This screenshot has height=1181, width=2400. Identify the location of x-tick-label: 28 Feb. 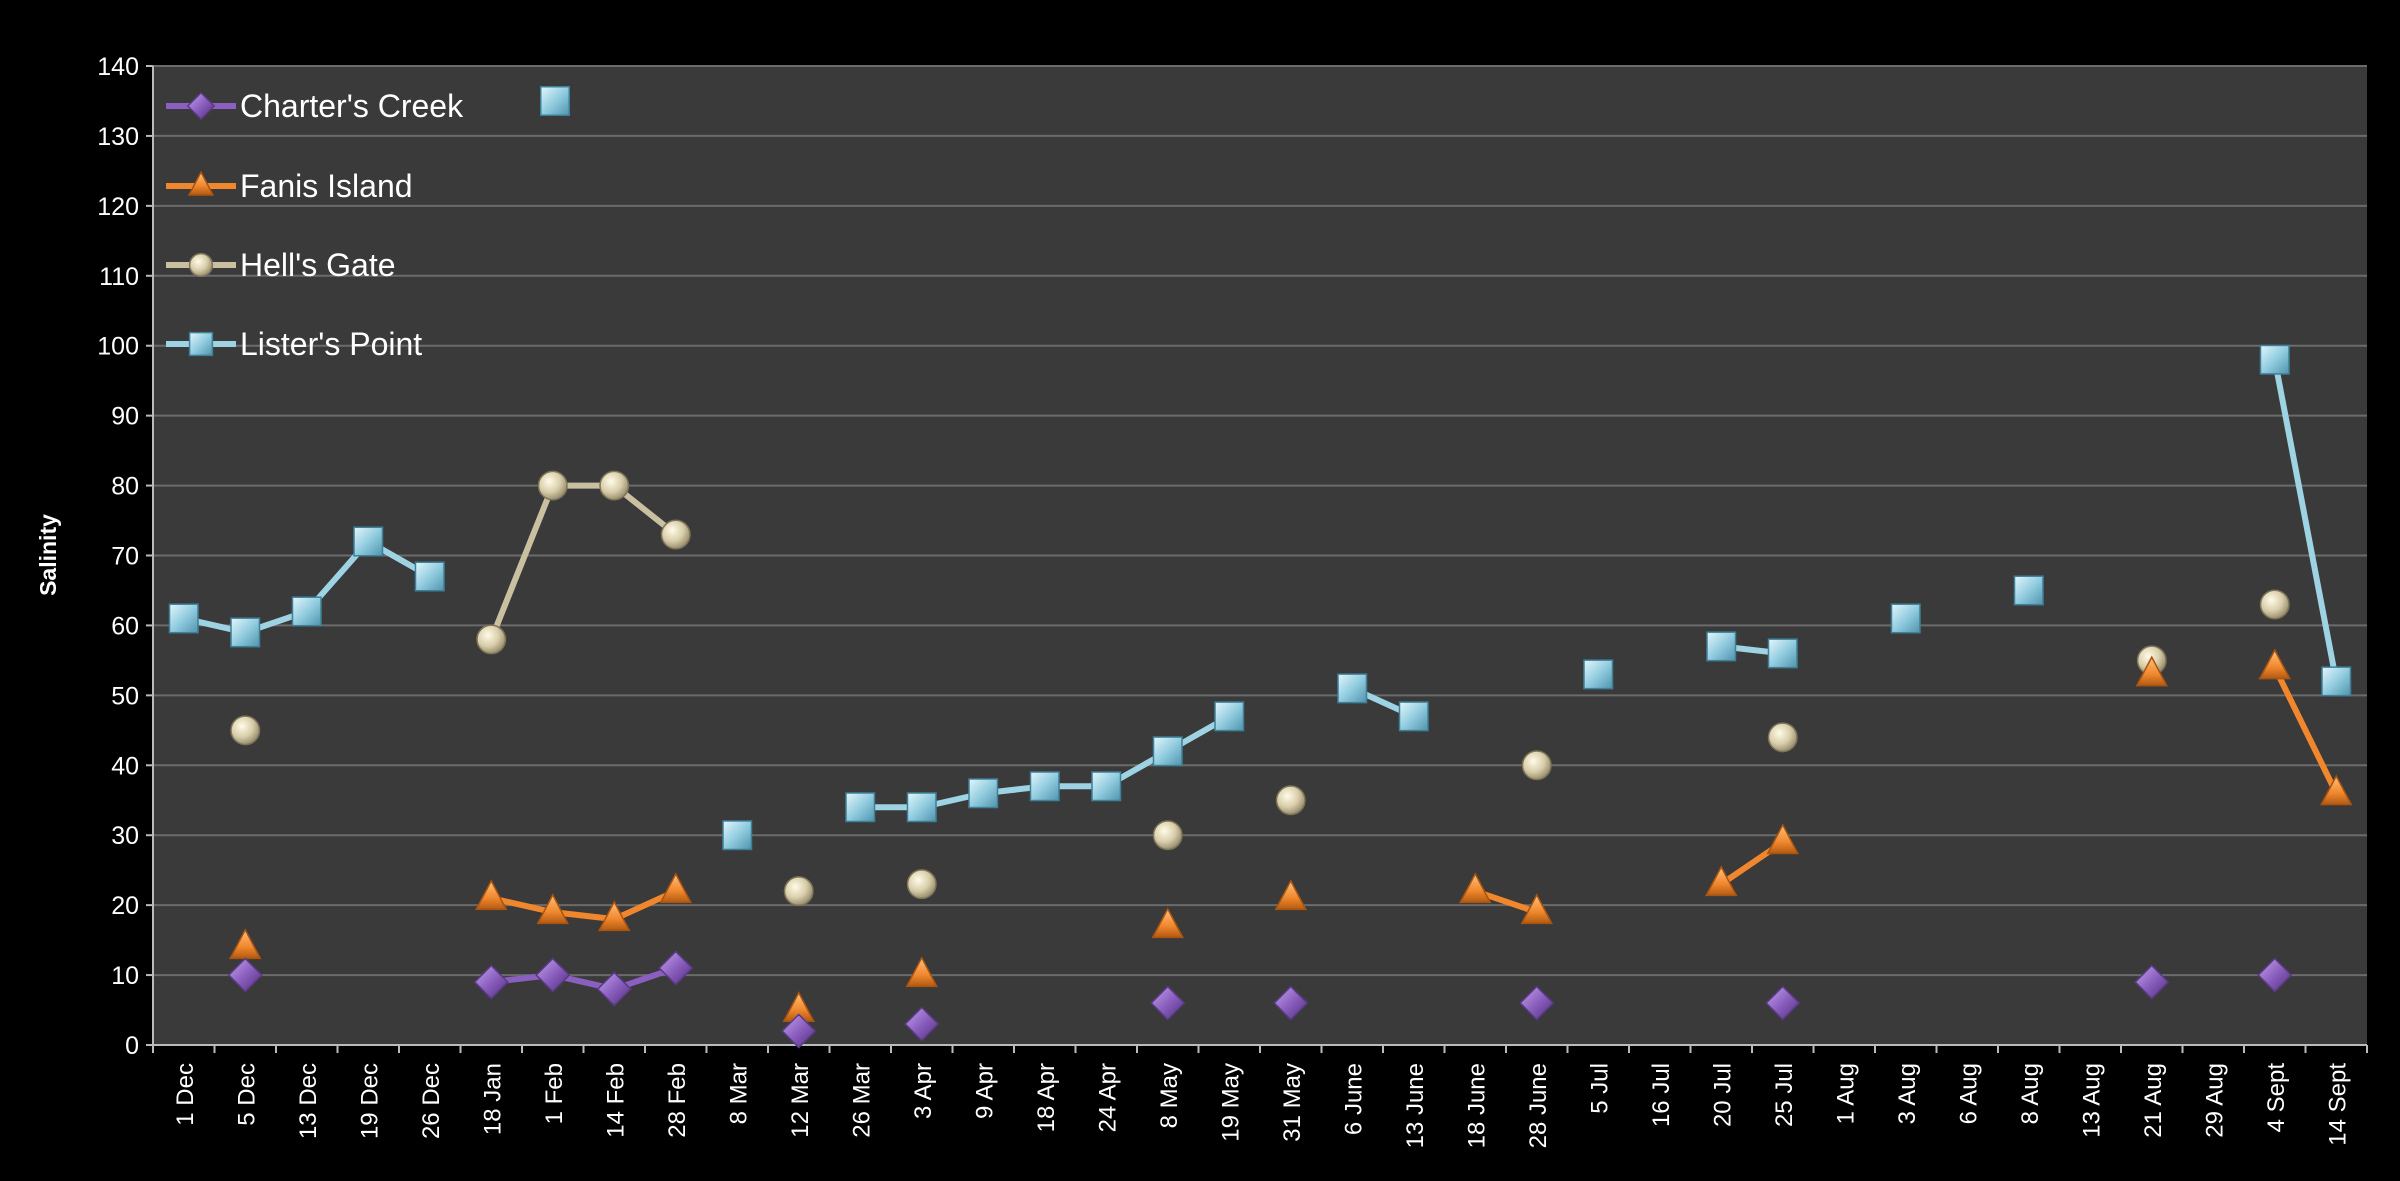
(677, 1100).